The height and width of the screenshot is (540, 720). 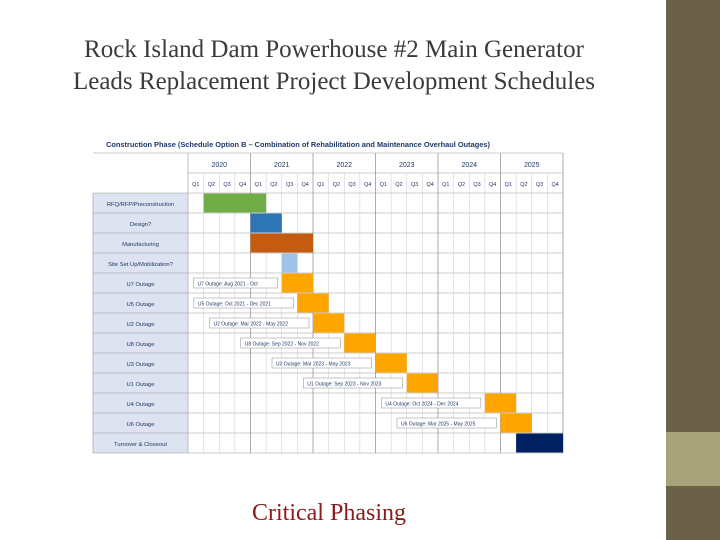 What do you see at coordinates (407, 165) in the screenshot?
I see `year-label: 2023` at bounding box center [407, 165].